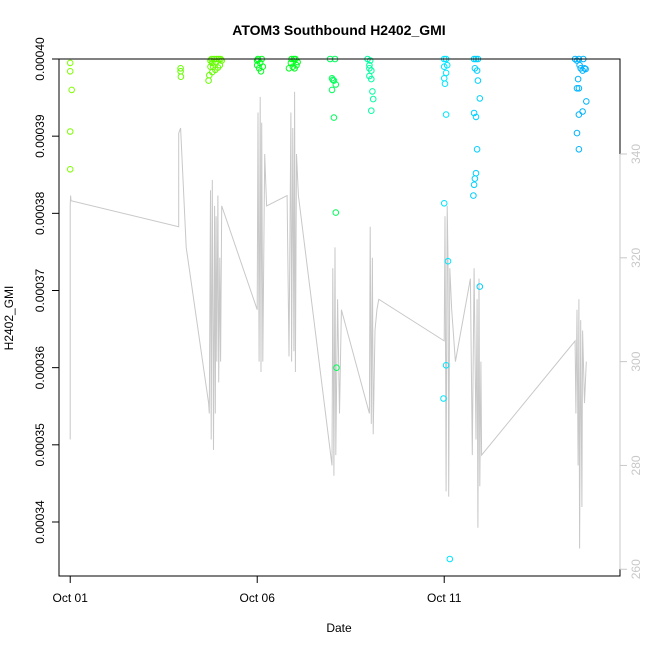  What do you see at coordinates (258, 598) in the screenshot?
I see `x-tick-label: Oct 06` at bounding box center [258, 598].